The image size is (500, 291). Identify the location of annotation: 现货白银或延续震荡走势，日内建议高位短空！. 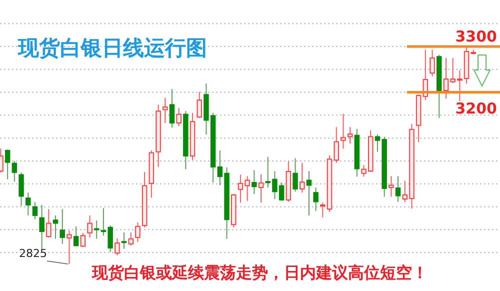
(260, 272).